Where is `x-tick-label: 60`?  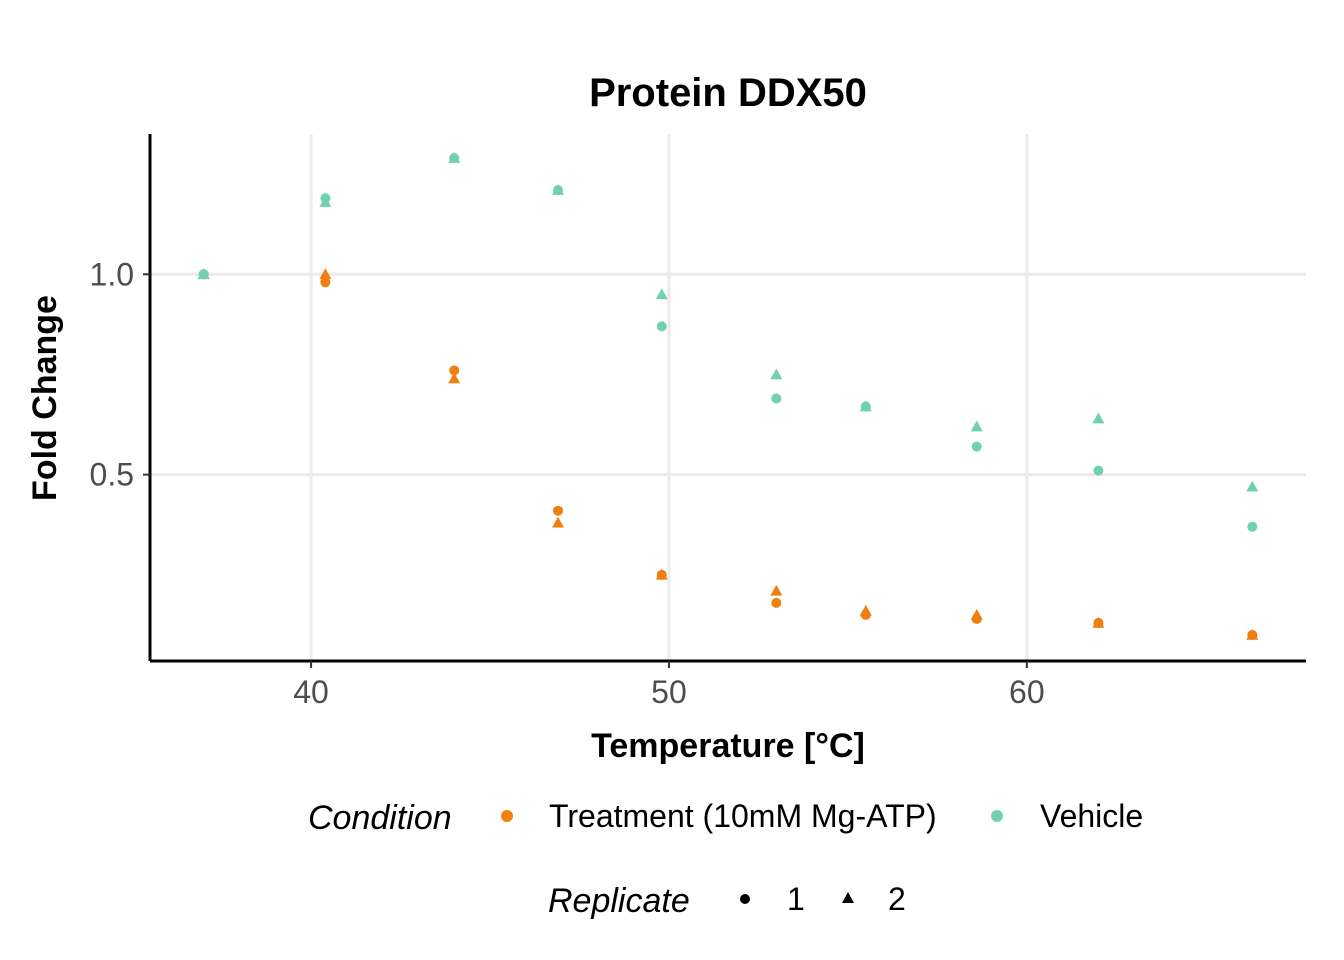 x-tick-label: 60 is located at coordinates (1027, 692).